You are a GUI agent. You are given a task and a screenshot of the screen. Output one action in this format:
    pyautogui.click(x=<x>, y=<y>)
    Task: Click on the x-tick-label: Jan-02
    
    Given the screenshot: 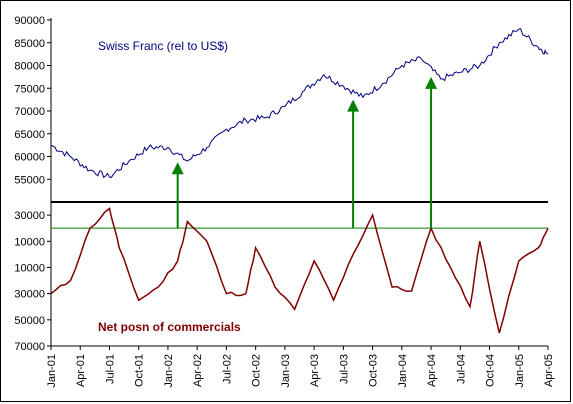 What is the action you would take?
    pyautogui.click(x=169, y=371)
    